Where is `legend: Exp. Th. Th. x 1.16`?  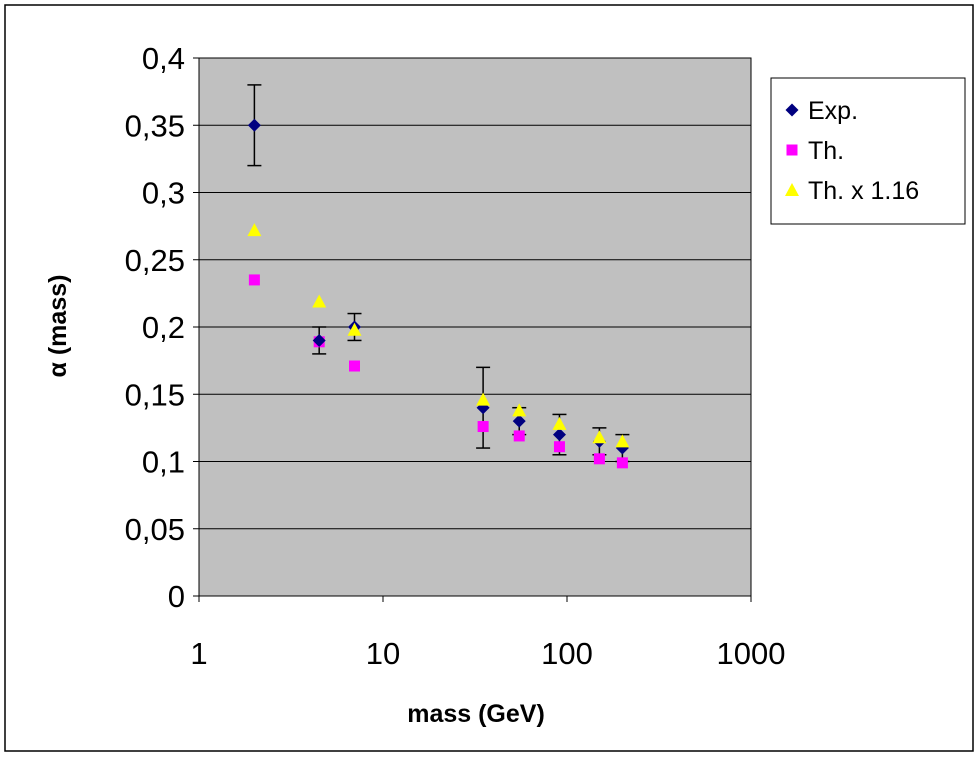
legend: Exp. Th. Th. x 1.16 is located at coordinates (868, 151).